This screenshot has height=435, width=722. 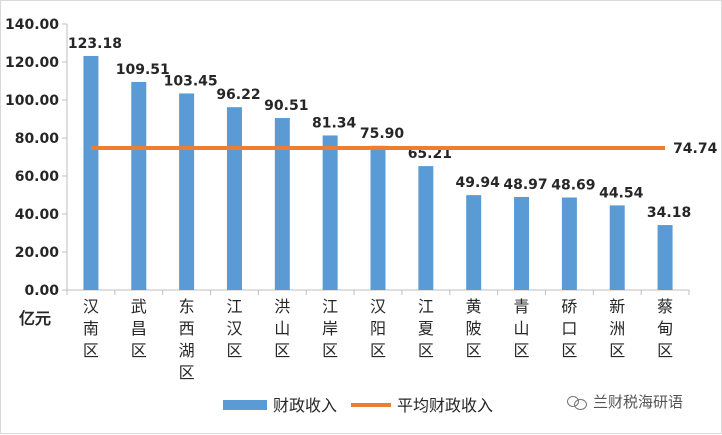 I want to click on bar-value-label: 103.45, so click(x=191, y=81).